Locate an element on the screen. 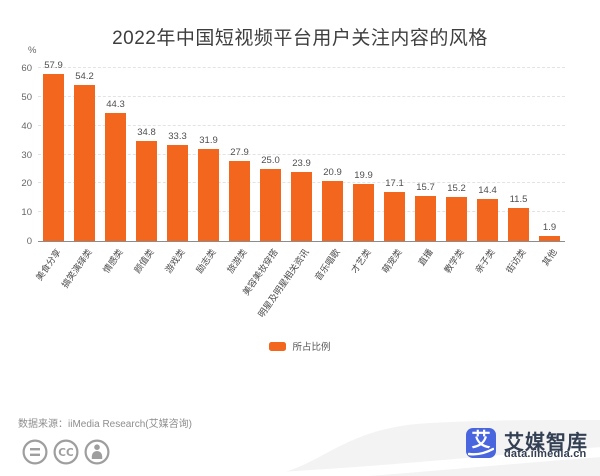 Image resolution: width=600 pixels, height=476 pixels. y-tick-label: 60 is located at coordinates (26, 68).